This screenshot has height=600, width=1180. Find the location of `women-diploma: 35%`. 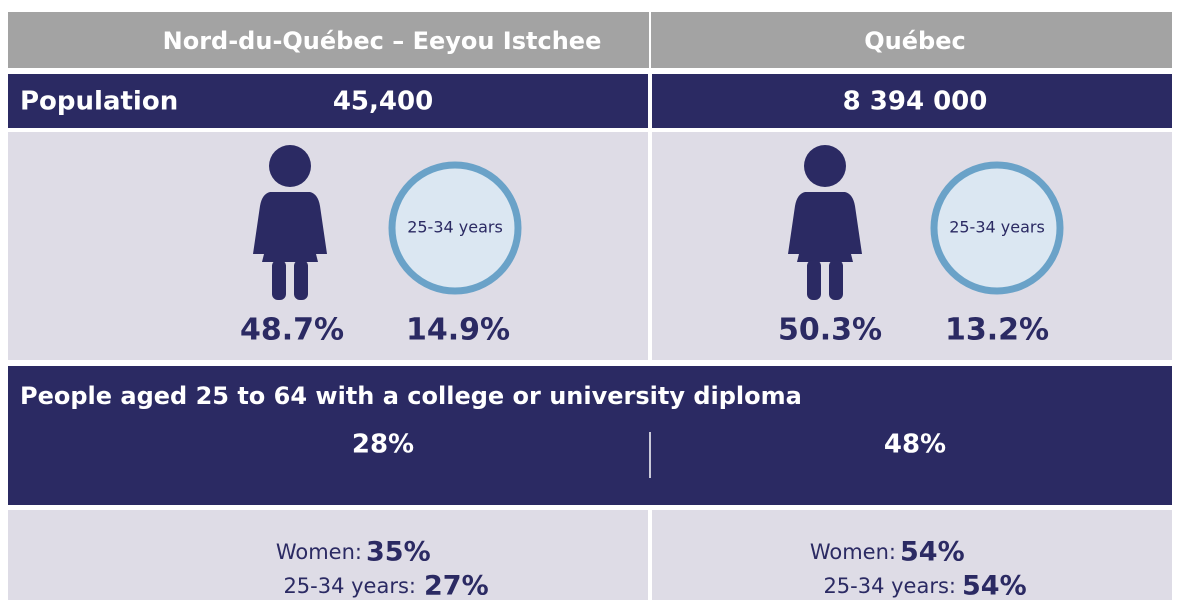

women-diploma: 35% is located at coordinates (398, 552).